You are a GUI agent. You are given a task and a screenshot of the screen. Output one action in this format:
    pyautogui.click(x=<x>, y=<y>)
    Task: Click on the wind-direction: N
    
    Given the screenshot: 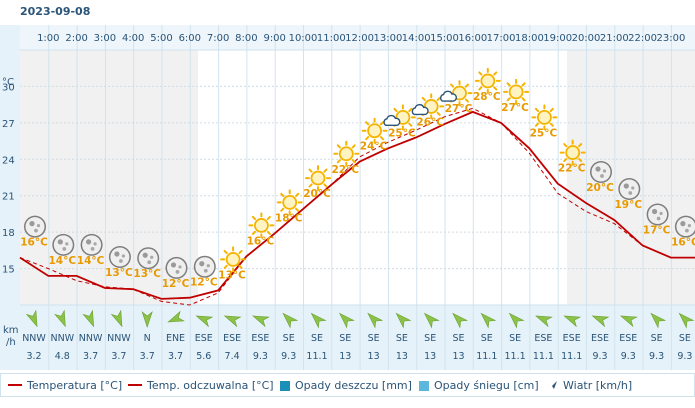 What is the action you would take?
    pyautogui.click(x=147, y=338)
    